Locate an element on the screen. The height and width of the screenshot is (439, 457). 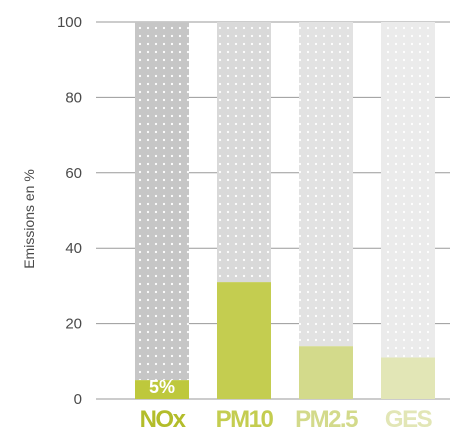
y-tick-label-60: 60 is located at coordinates (73, 173).